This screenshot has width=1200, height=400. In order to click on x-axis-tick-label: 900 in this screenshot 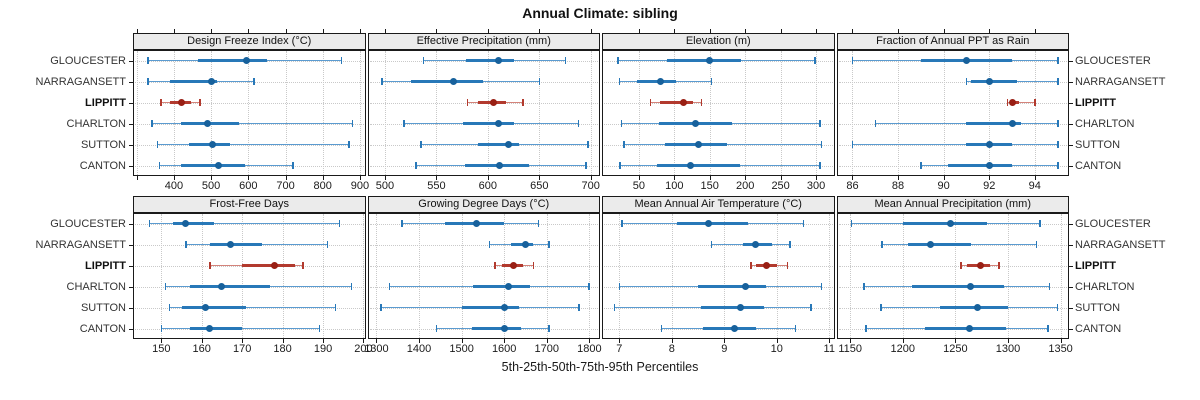, I will do `click(360, 186)`.